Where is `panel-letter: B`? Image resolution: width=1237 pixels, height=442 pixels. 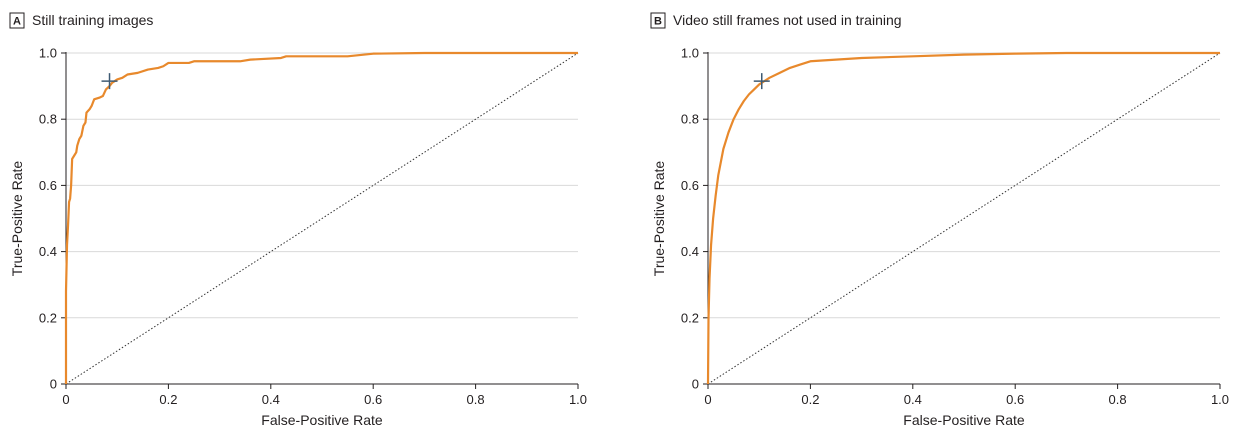
panel-letter: B is located at coordinates (658, 22).